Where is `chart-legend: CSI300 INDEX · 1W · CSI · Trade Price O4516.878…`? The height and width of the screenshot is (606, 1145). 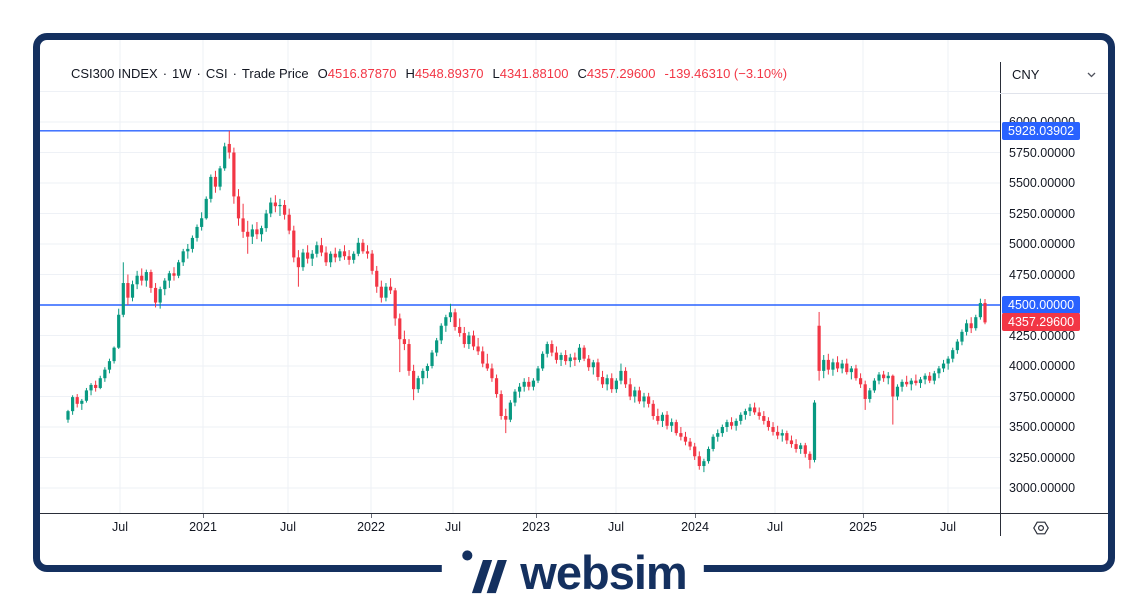
chart-legend: CSI300 INDEX · 1W · CSI · Trade Price O4516.878… is located at coordinates (429, 73).